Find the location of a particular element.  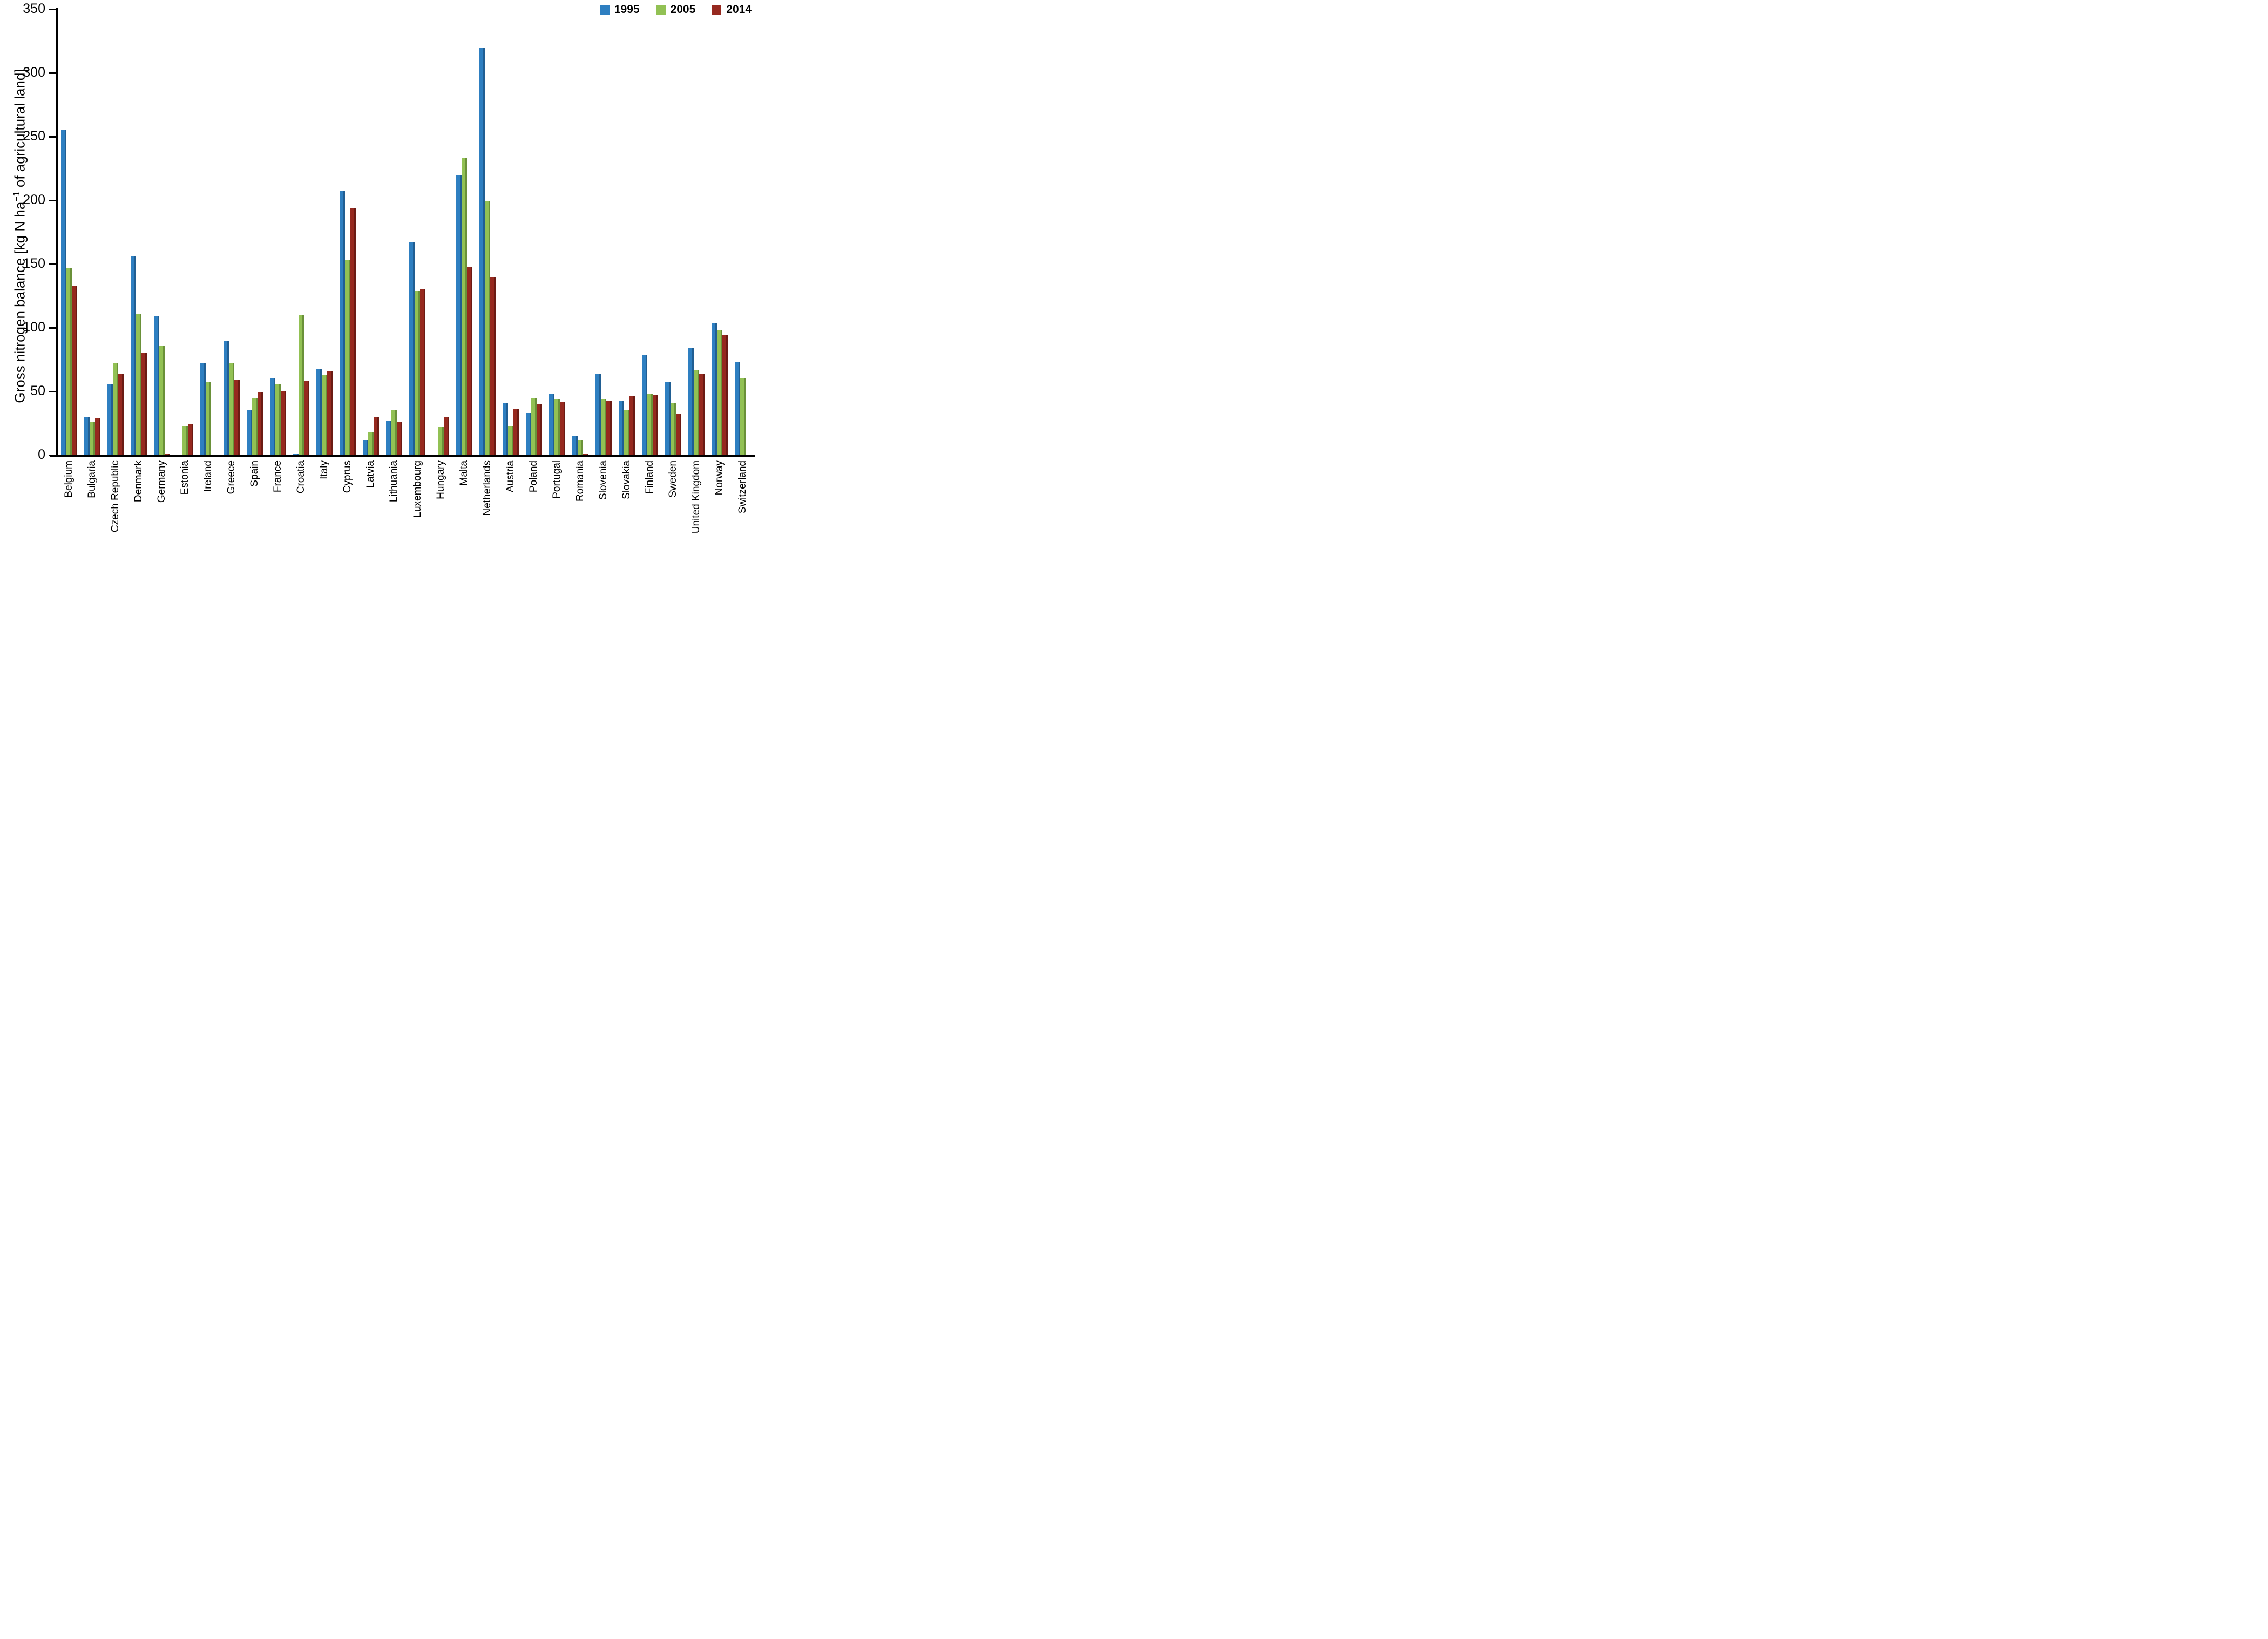

bar-group-poland is located at coordinates (533, 232).